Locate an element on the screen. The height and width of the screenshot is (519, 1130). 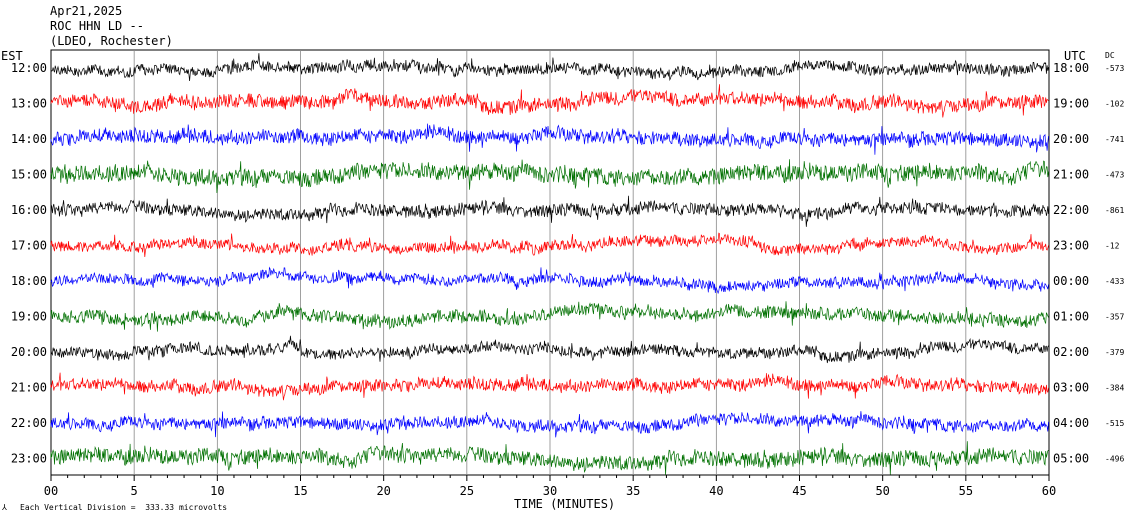
utc-hour-label: 21:00 is located at coordinates (1071, 175).